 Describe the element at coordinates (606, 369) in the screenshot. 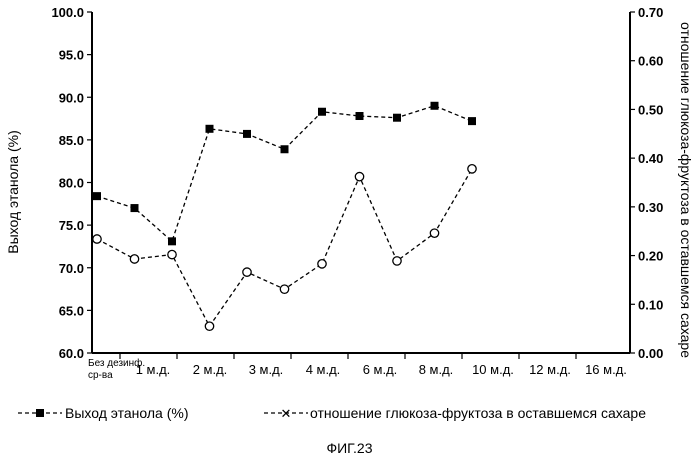

I see `category-label: 16 м.д.` at that location.